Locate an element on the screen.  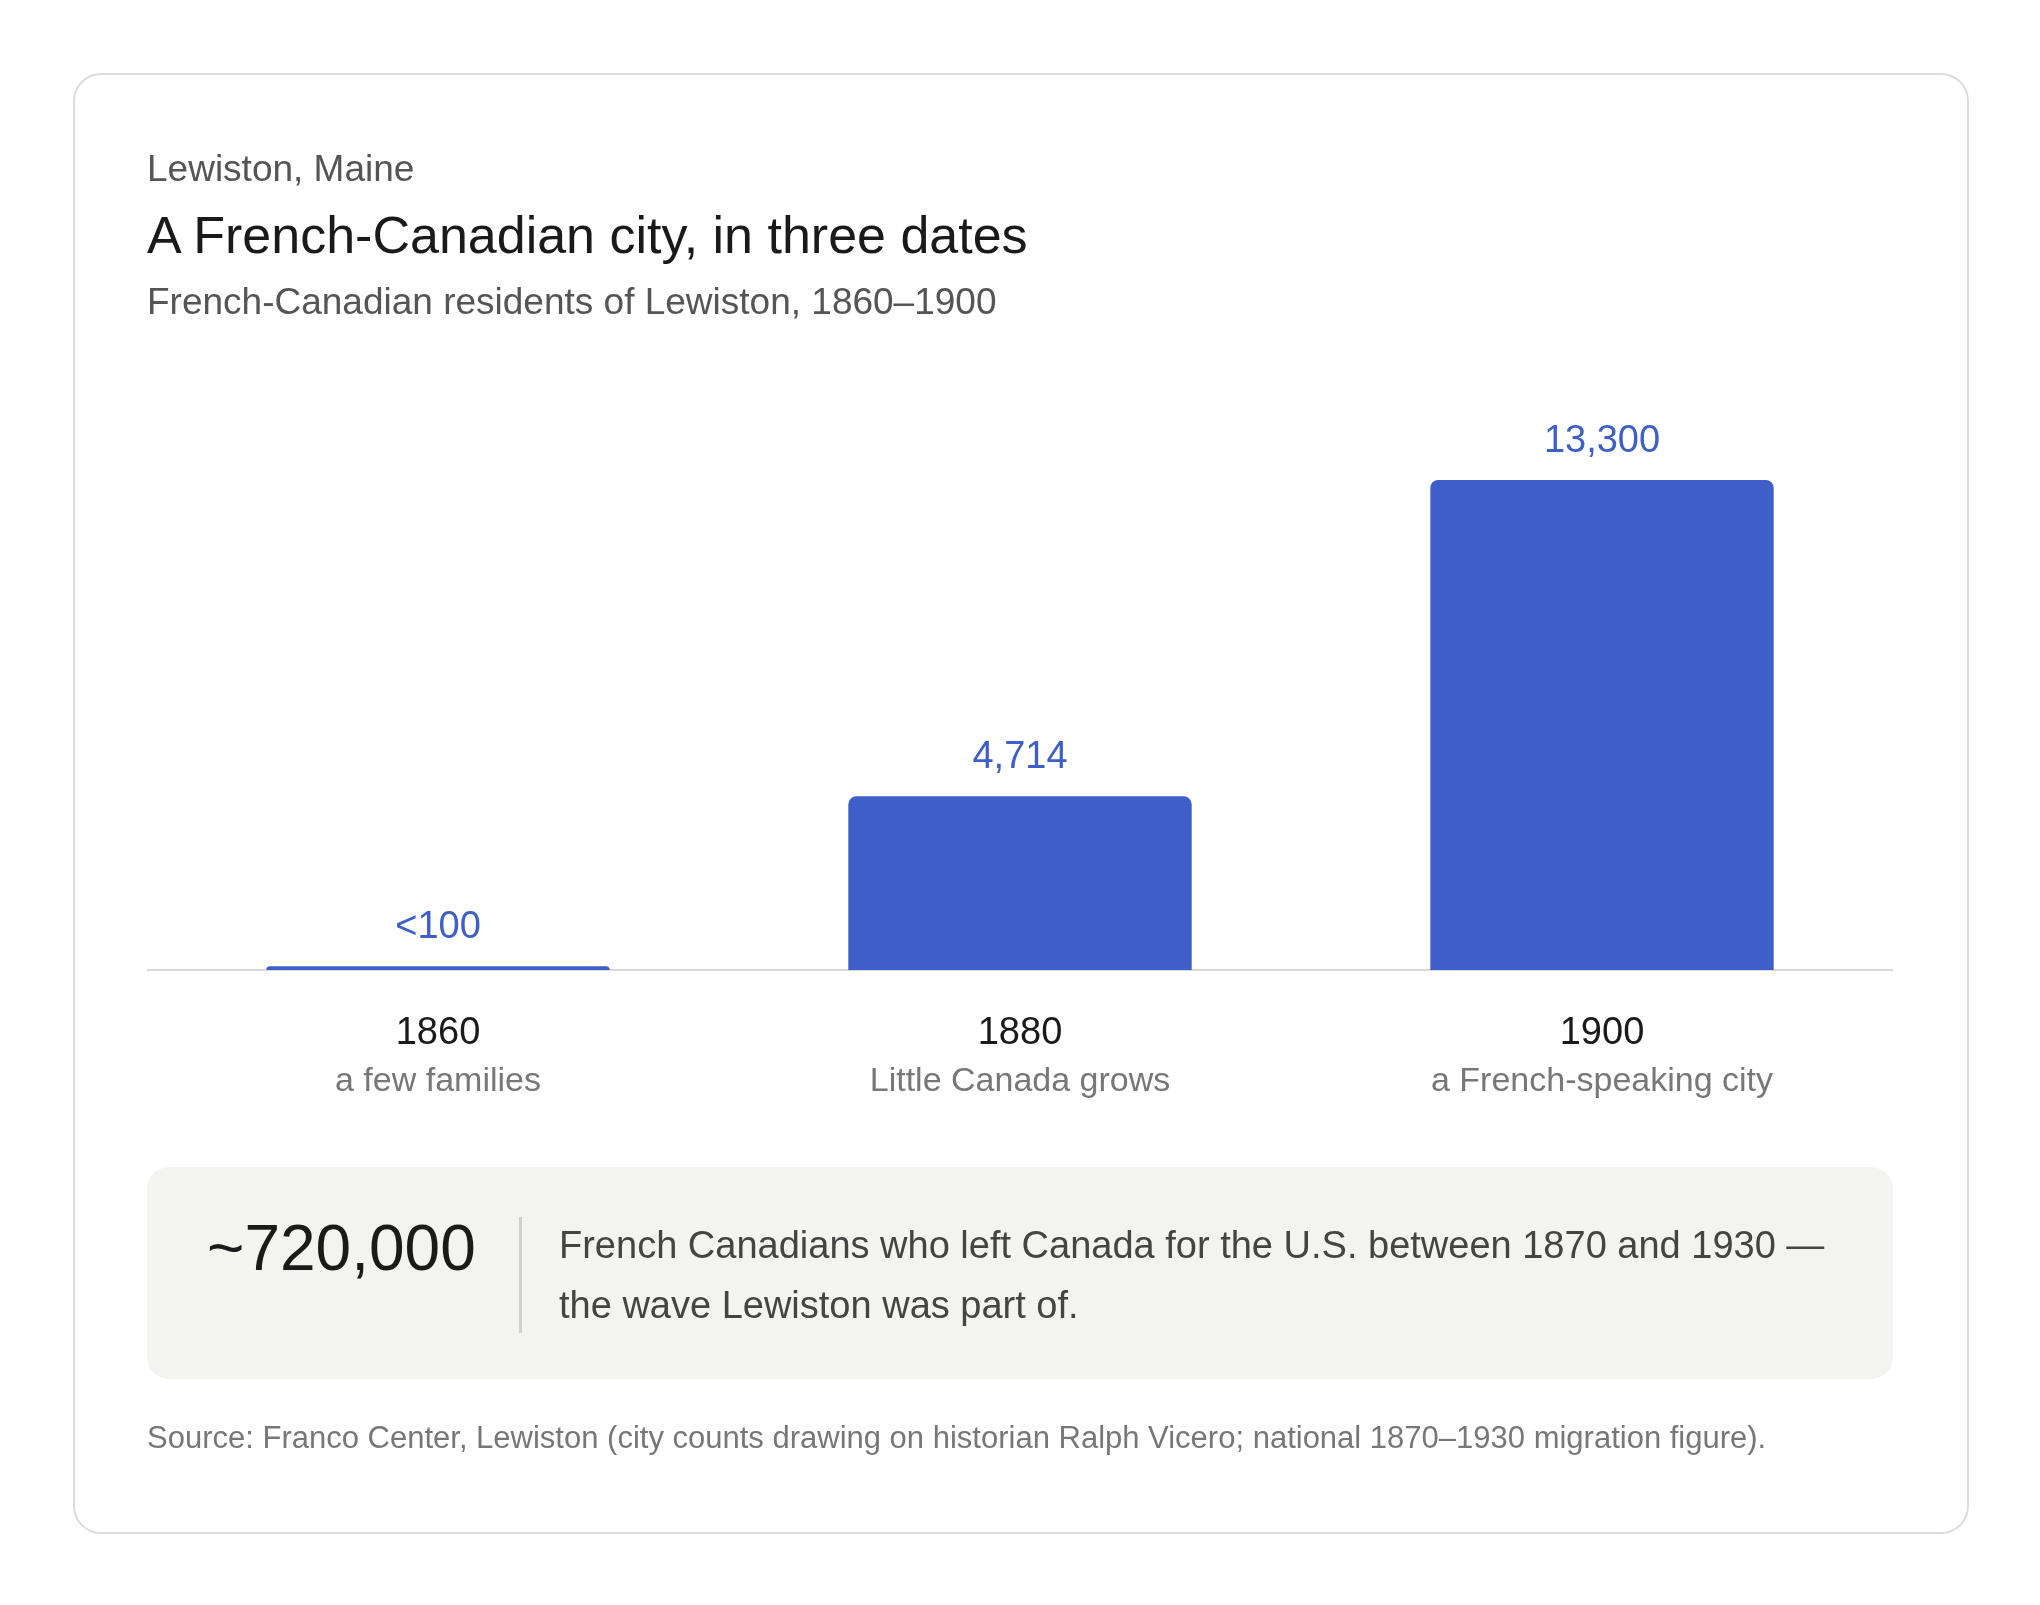
x-tick-label: 1900 a French-speaking city is located at coordinates (1602, 1054).